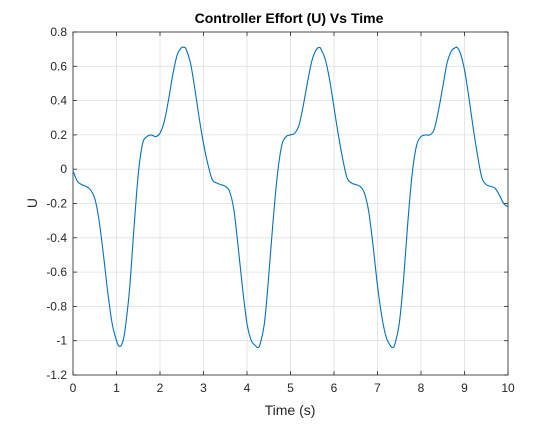 Image resolution: width=560 pixels, height=425 pixels. Describe the element at coordinates (377, 388) in the screenshot. I see `x-tick-label: 7` at that location.